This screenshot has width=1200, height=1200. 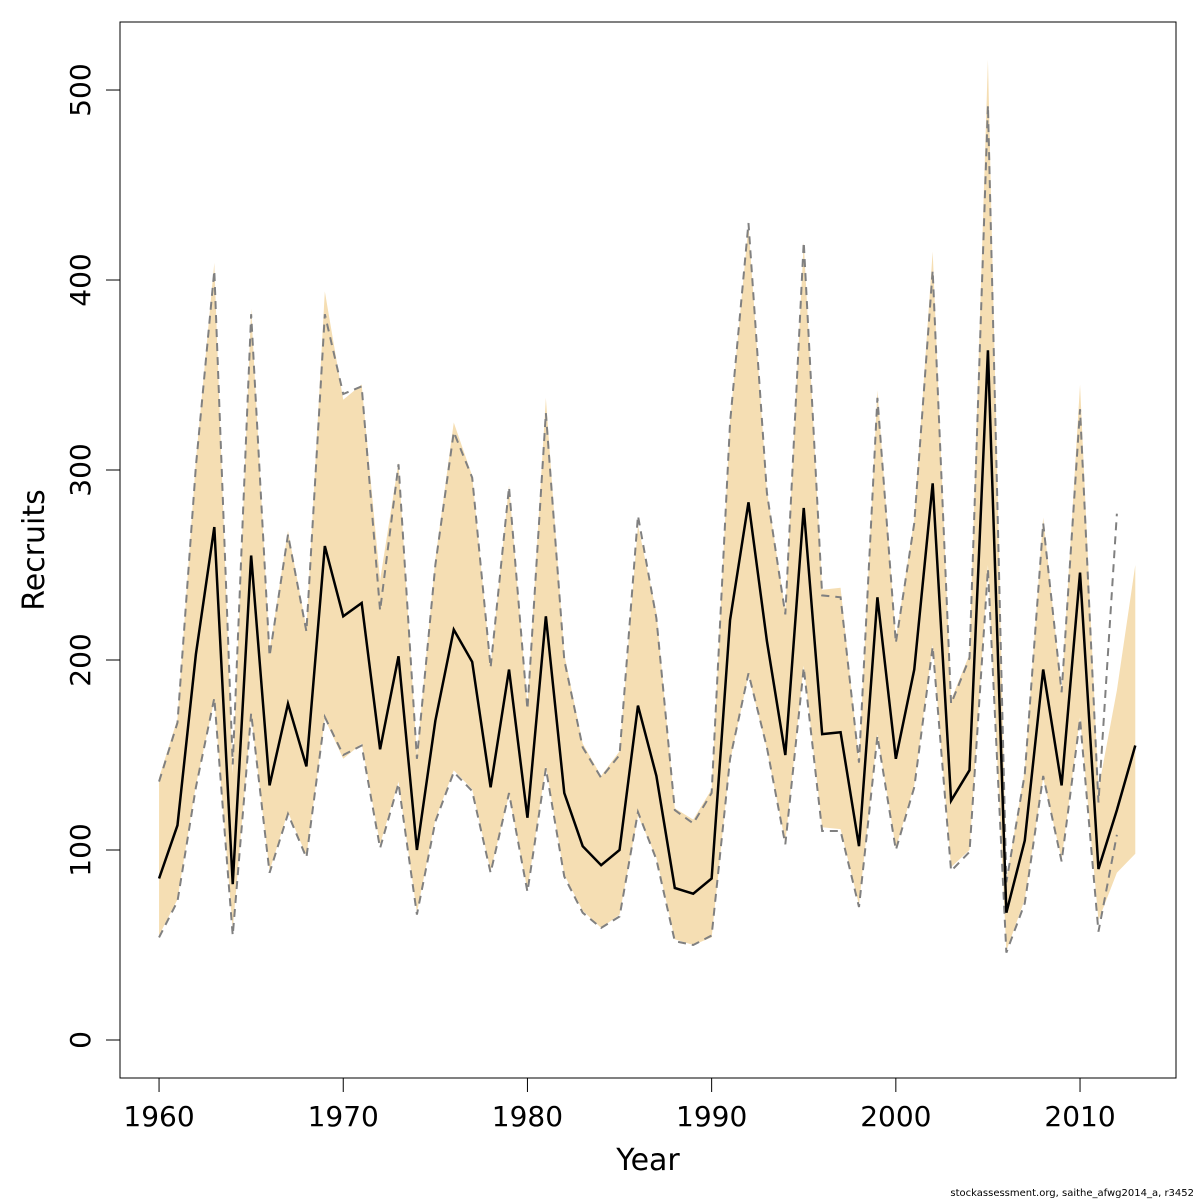 What do you see at coordinates (158, 1116) in the screenshot?
I see `x-tick-label: 1960` at bounding box center [158, 1116].